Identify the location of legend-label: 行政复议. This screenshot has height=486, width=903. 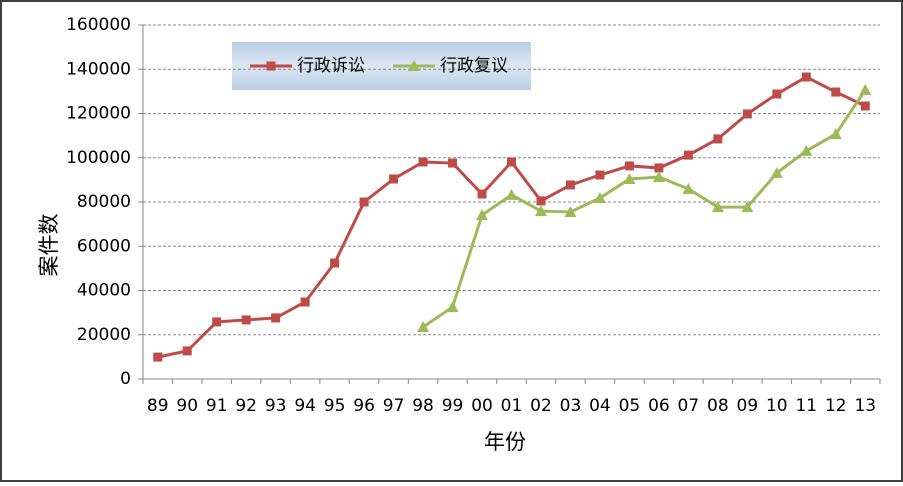
(474, 66).